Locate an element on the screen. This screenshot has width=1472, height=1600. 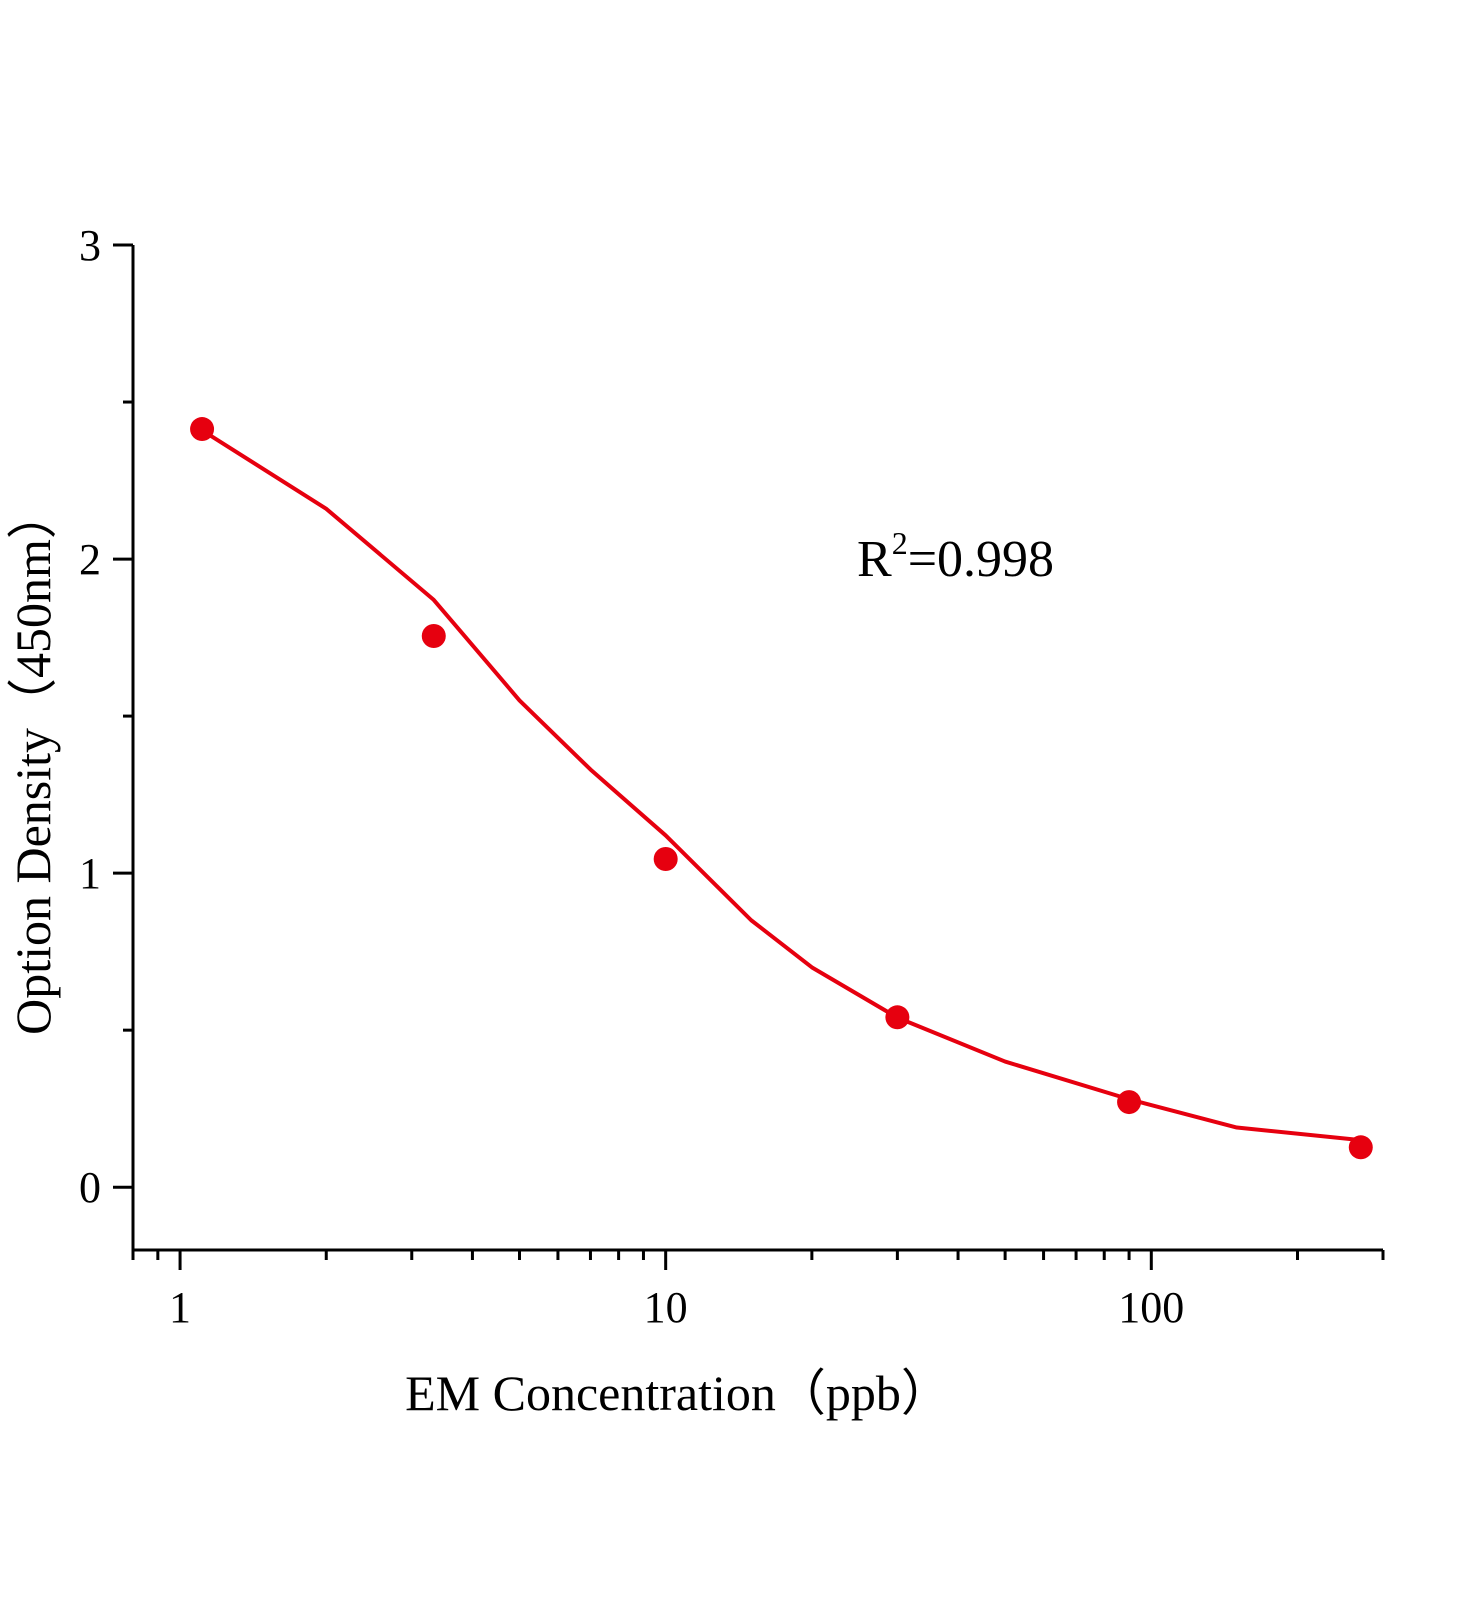
x-tick-label: 10 is located at coordinates (666, 1307).